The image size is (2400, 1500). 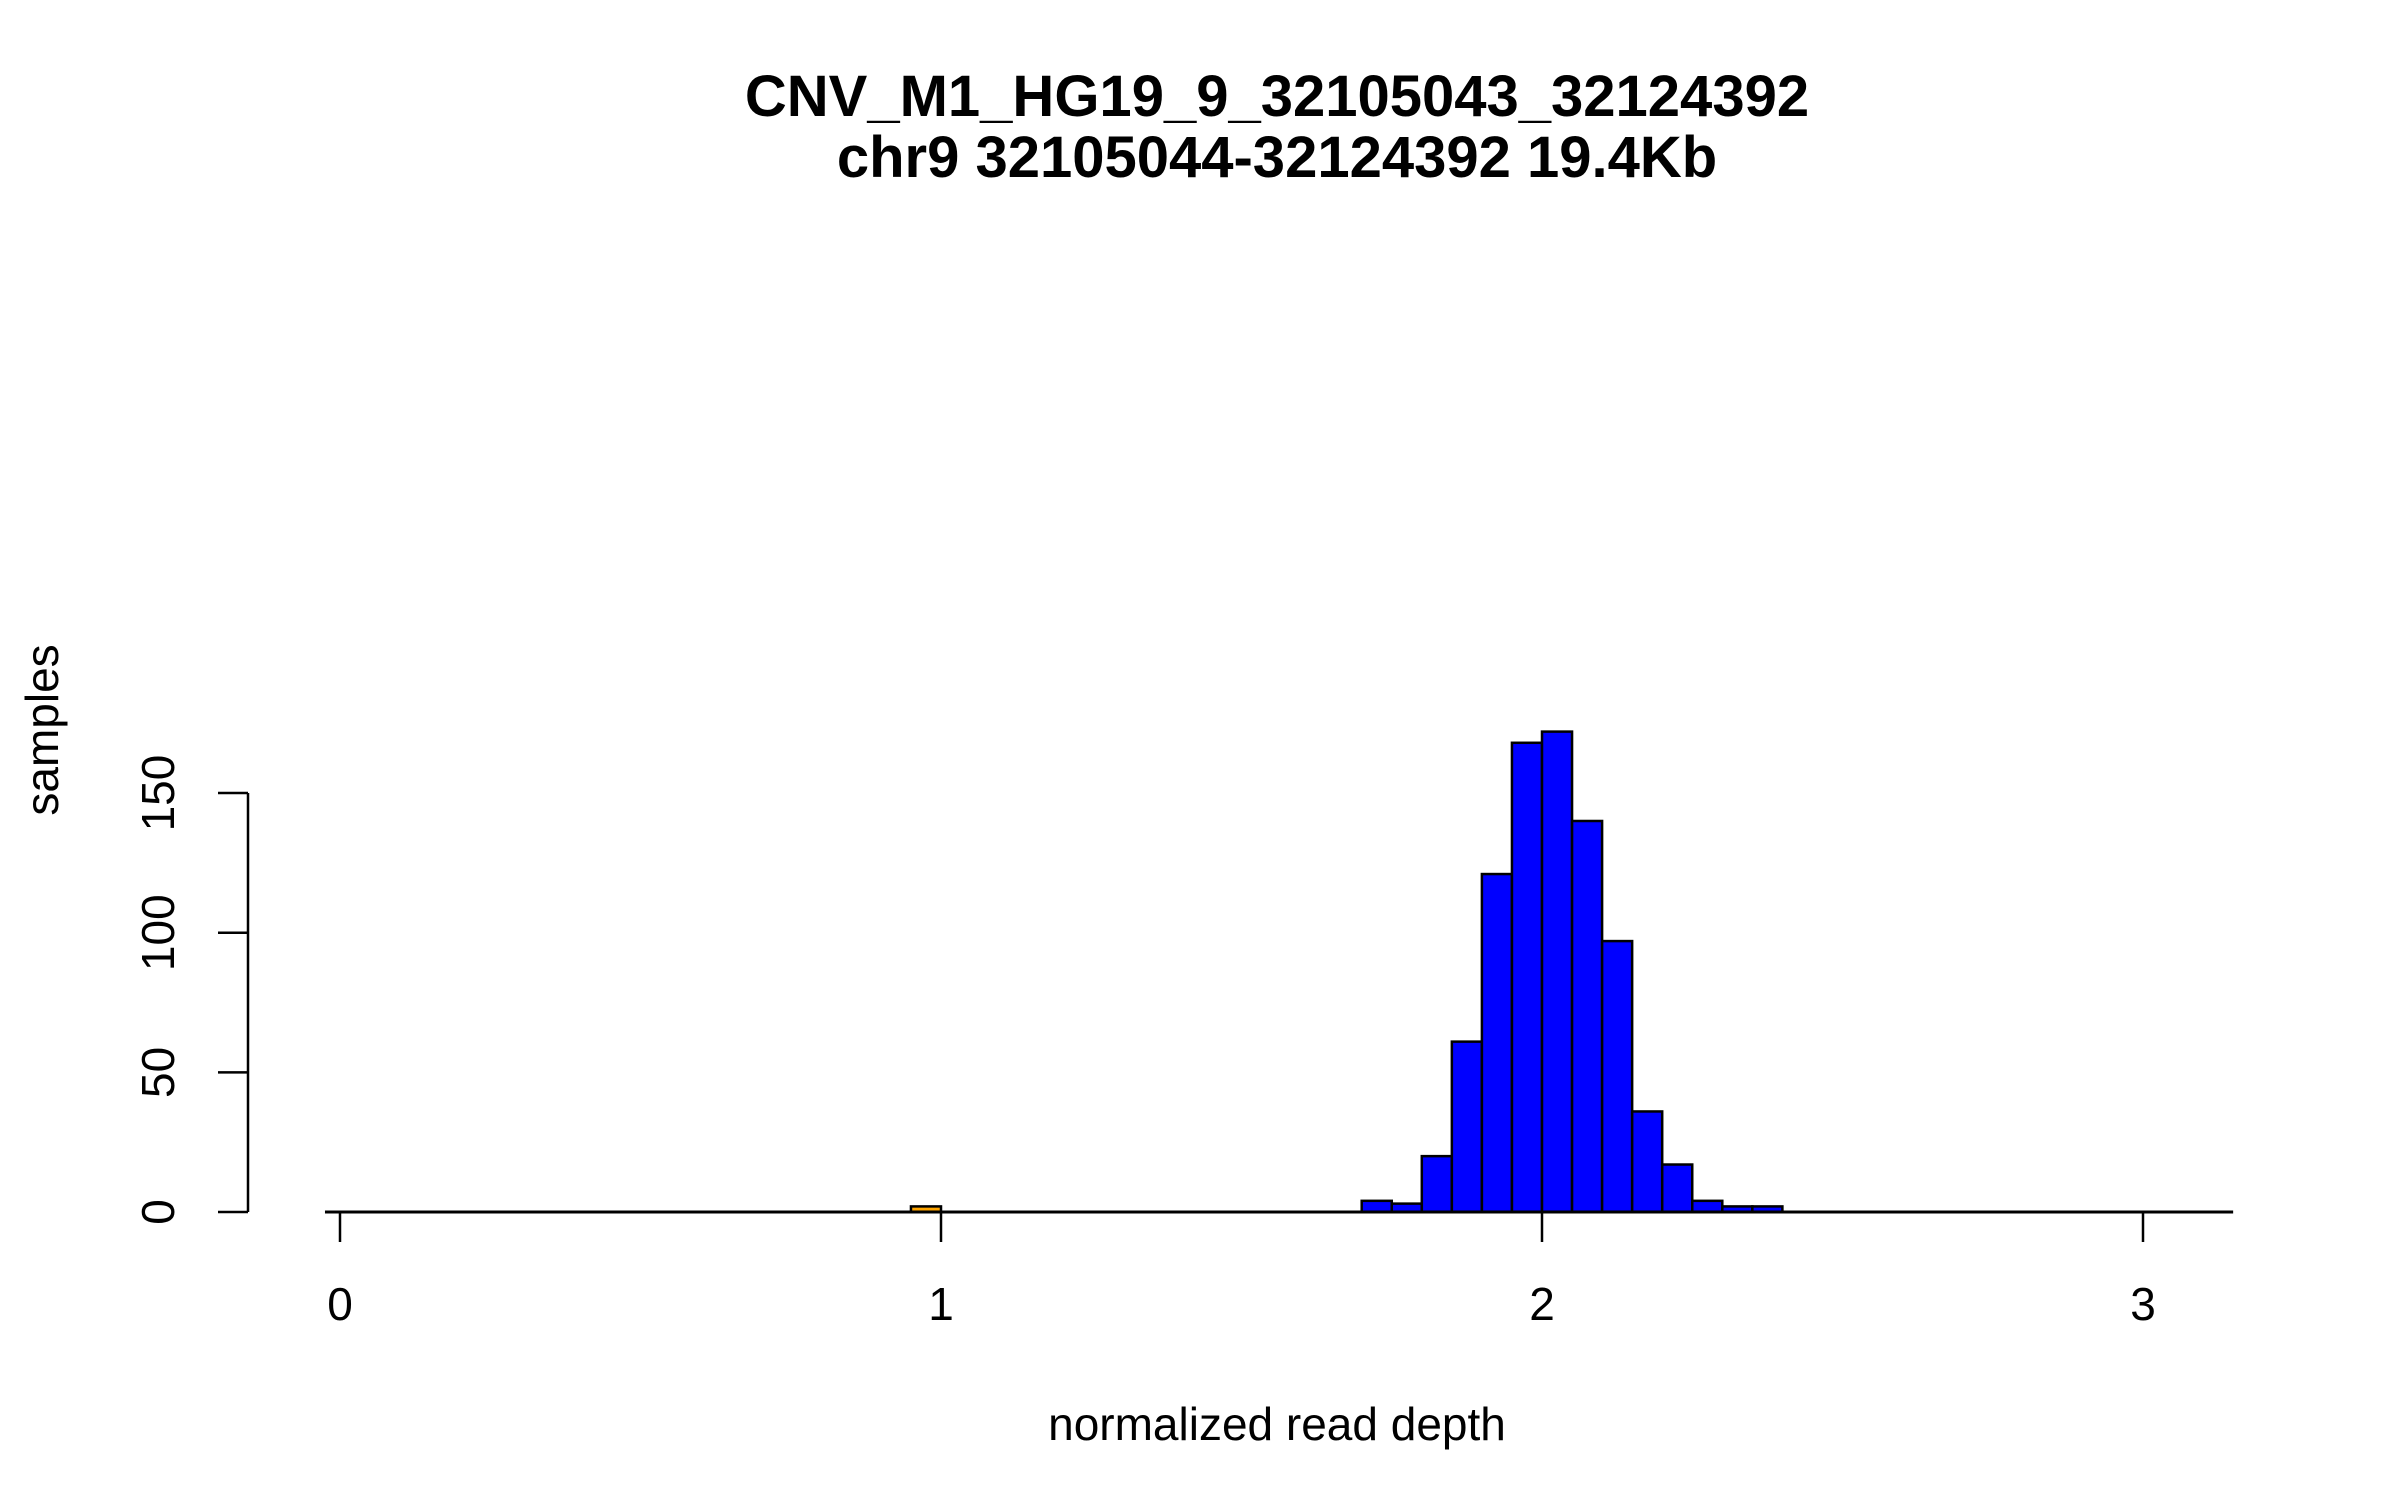 I want to click on chart-subtitle: chr9 32105044-32124392 19.4Kb, so click(x=1277, y=157).